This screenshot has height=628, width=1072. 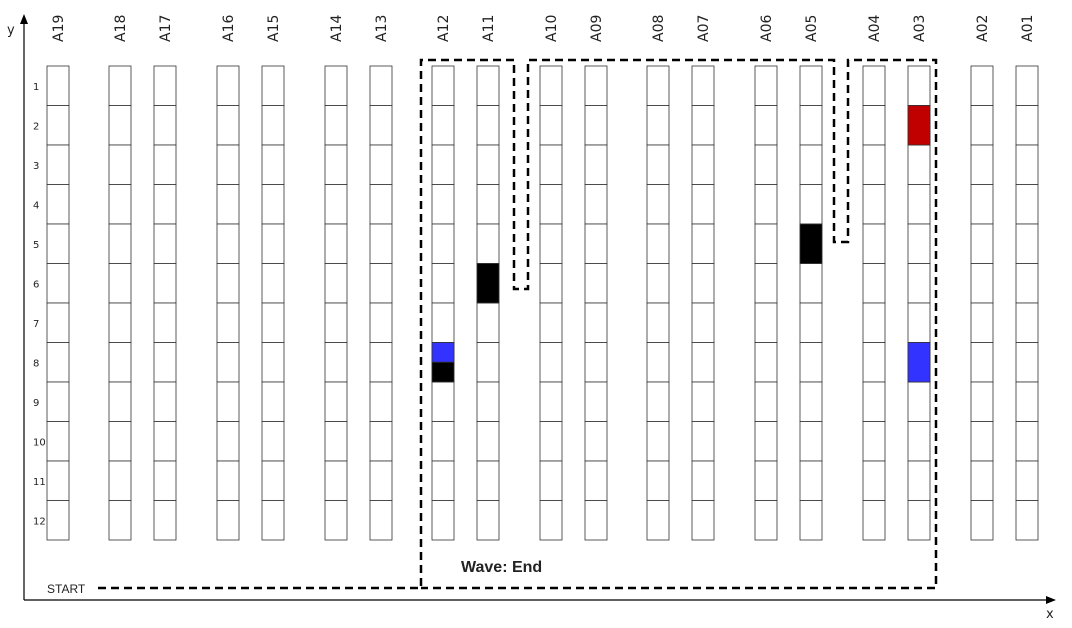 What do you see at coordinates (36, 324) in the screenshot?
I see `row-label-7: 7` at bounding box center [36, 324].